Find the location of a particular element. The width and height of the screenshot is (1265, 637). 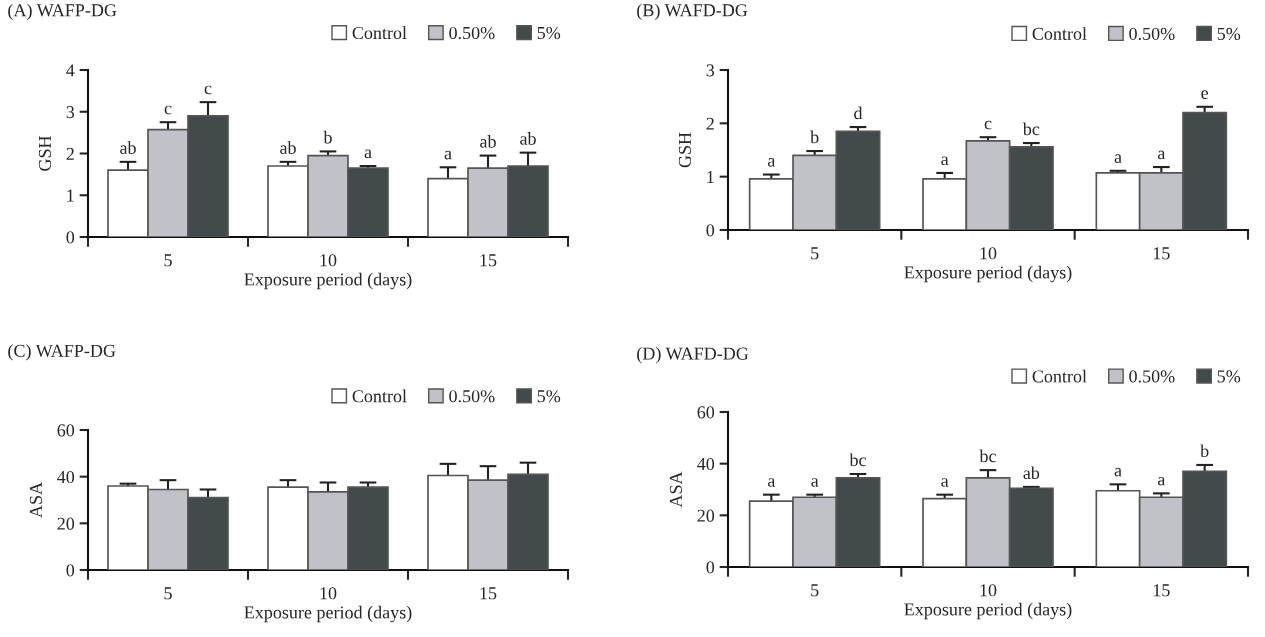

annotation: d is located at coordinates (858, 113).